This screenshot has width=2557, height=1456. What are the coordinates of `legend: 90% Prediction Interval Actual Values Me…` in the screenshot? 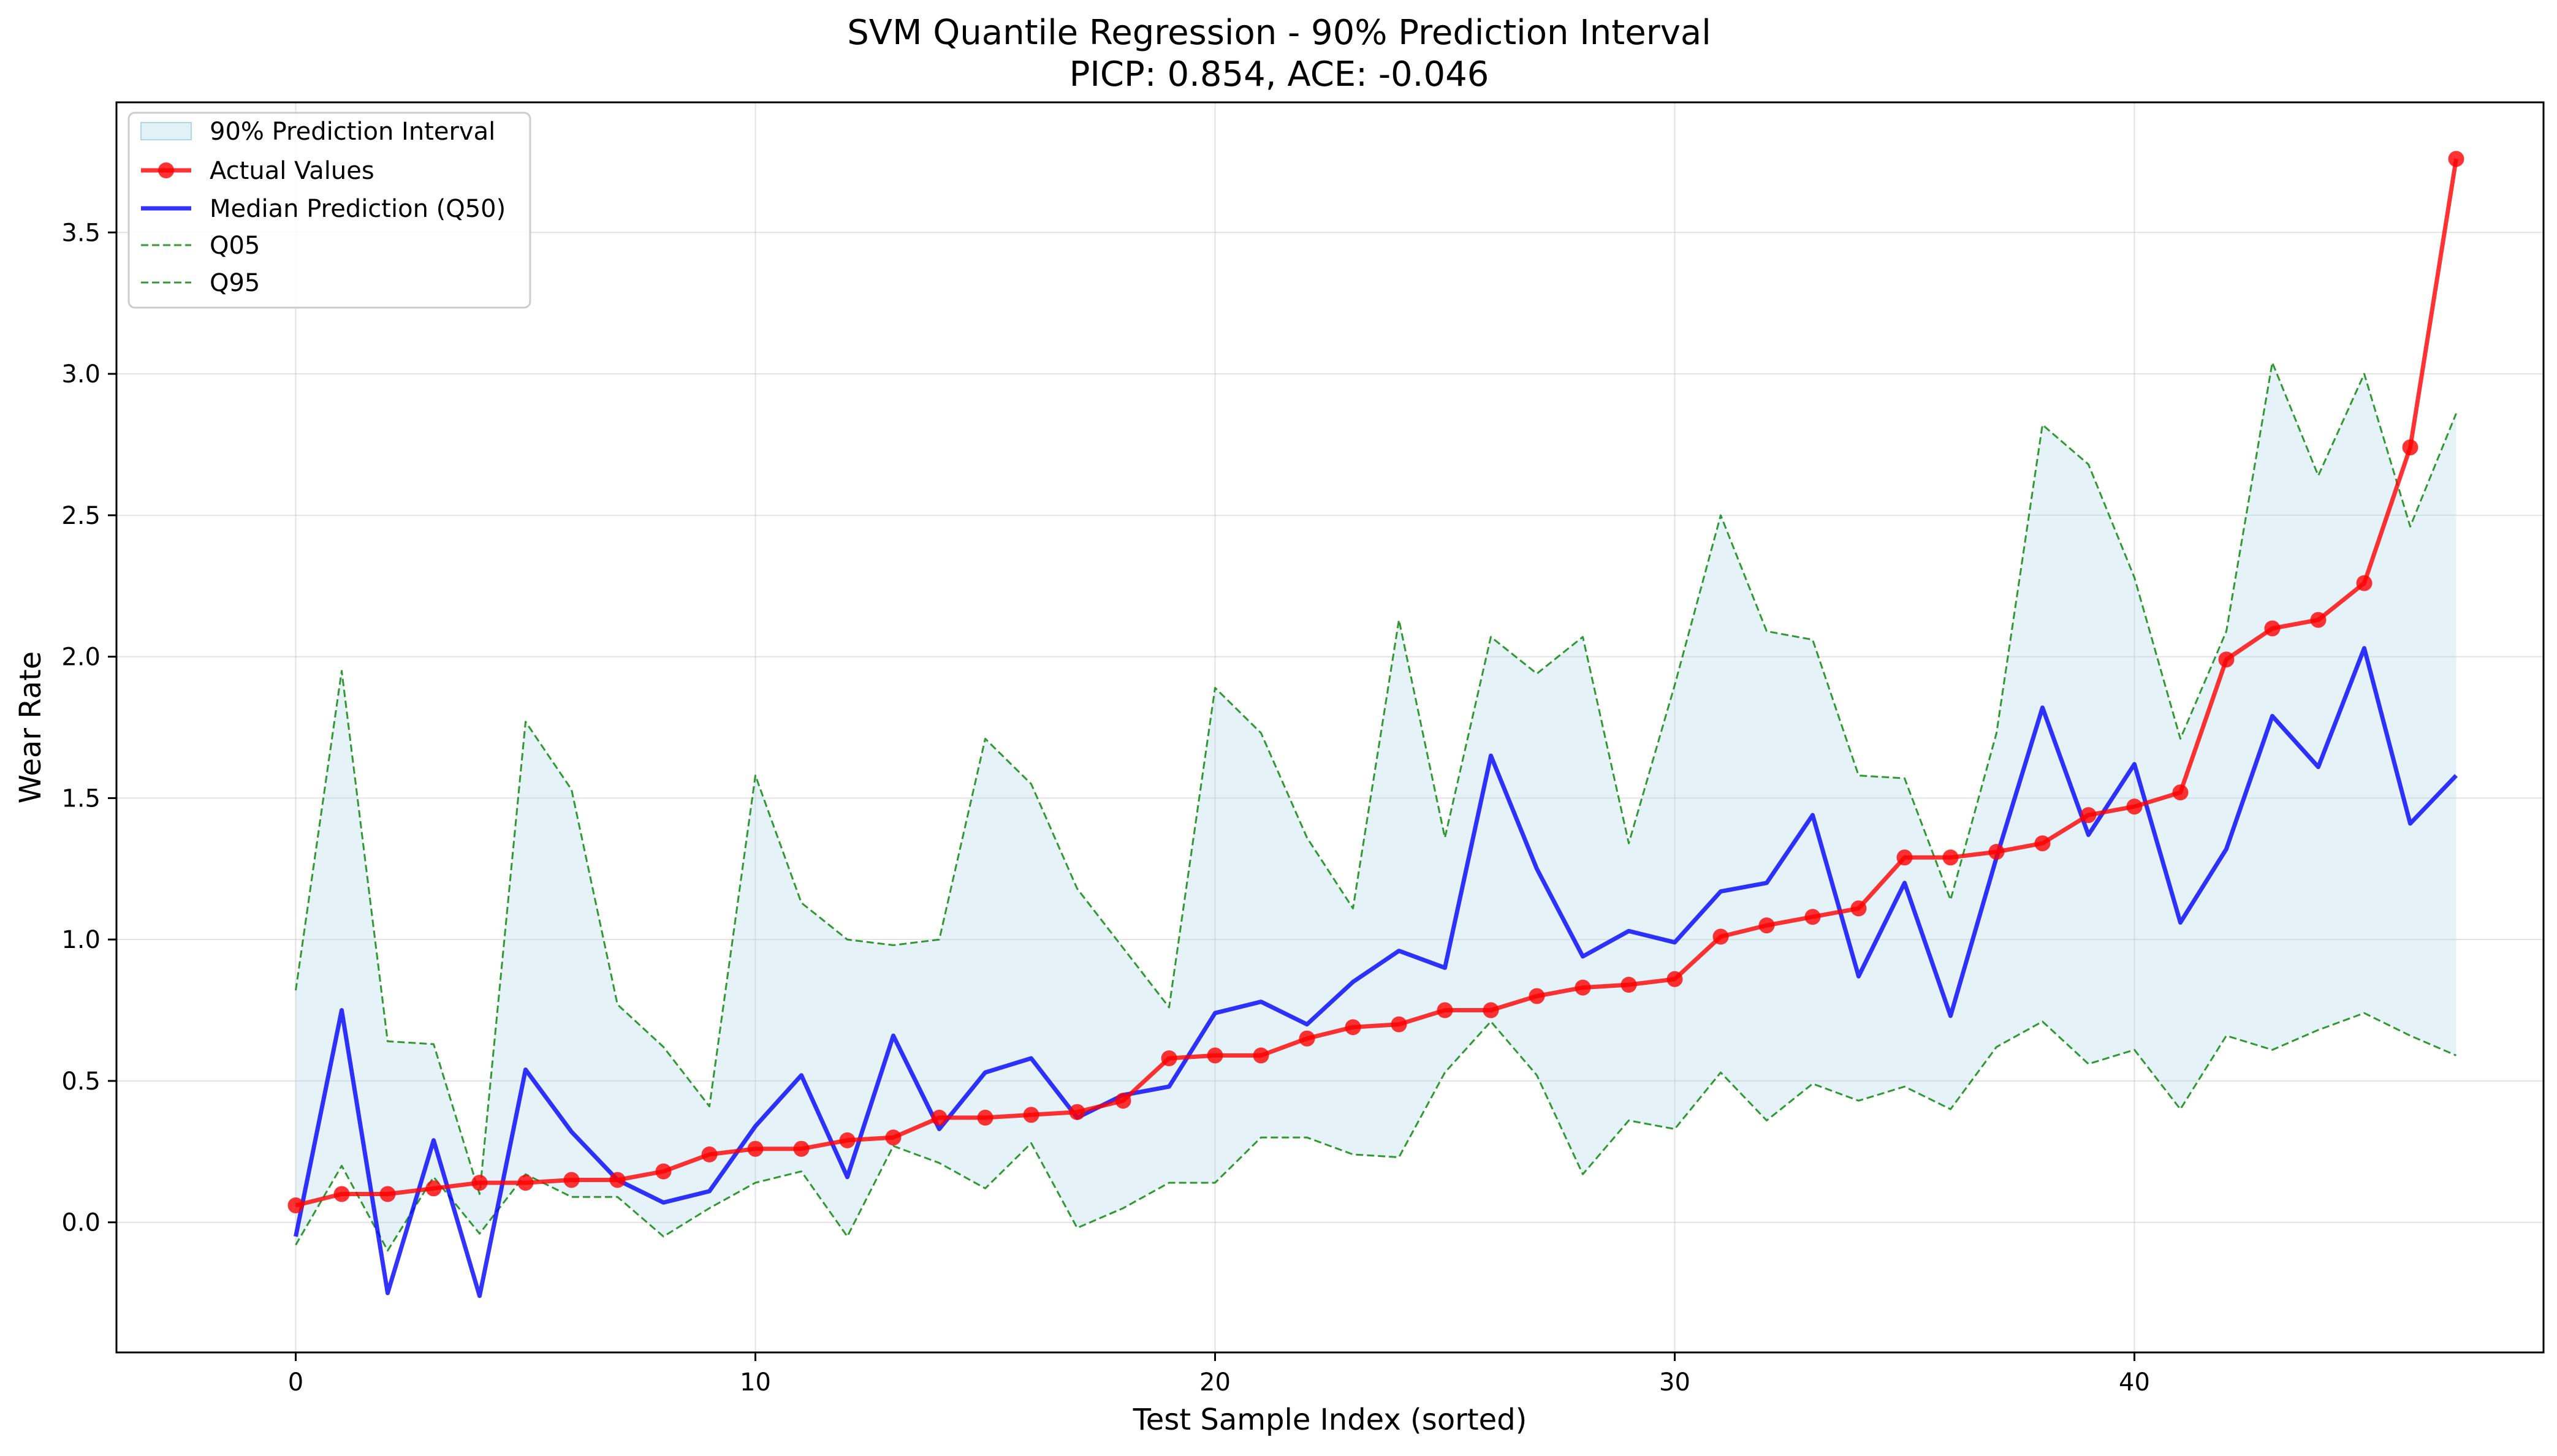 It's located at (329, 210).